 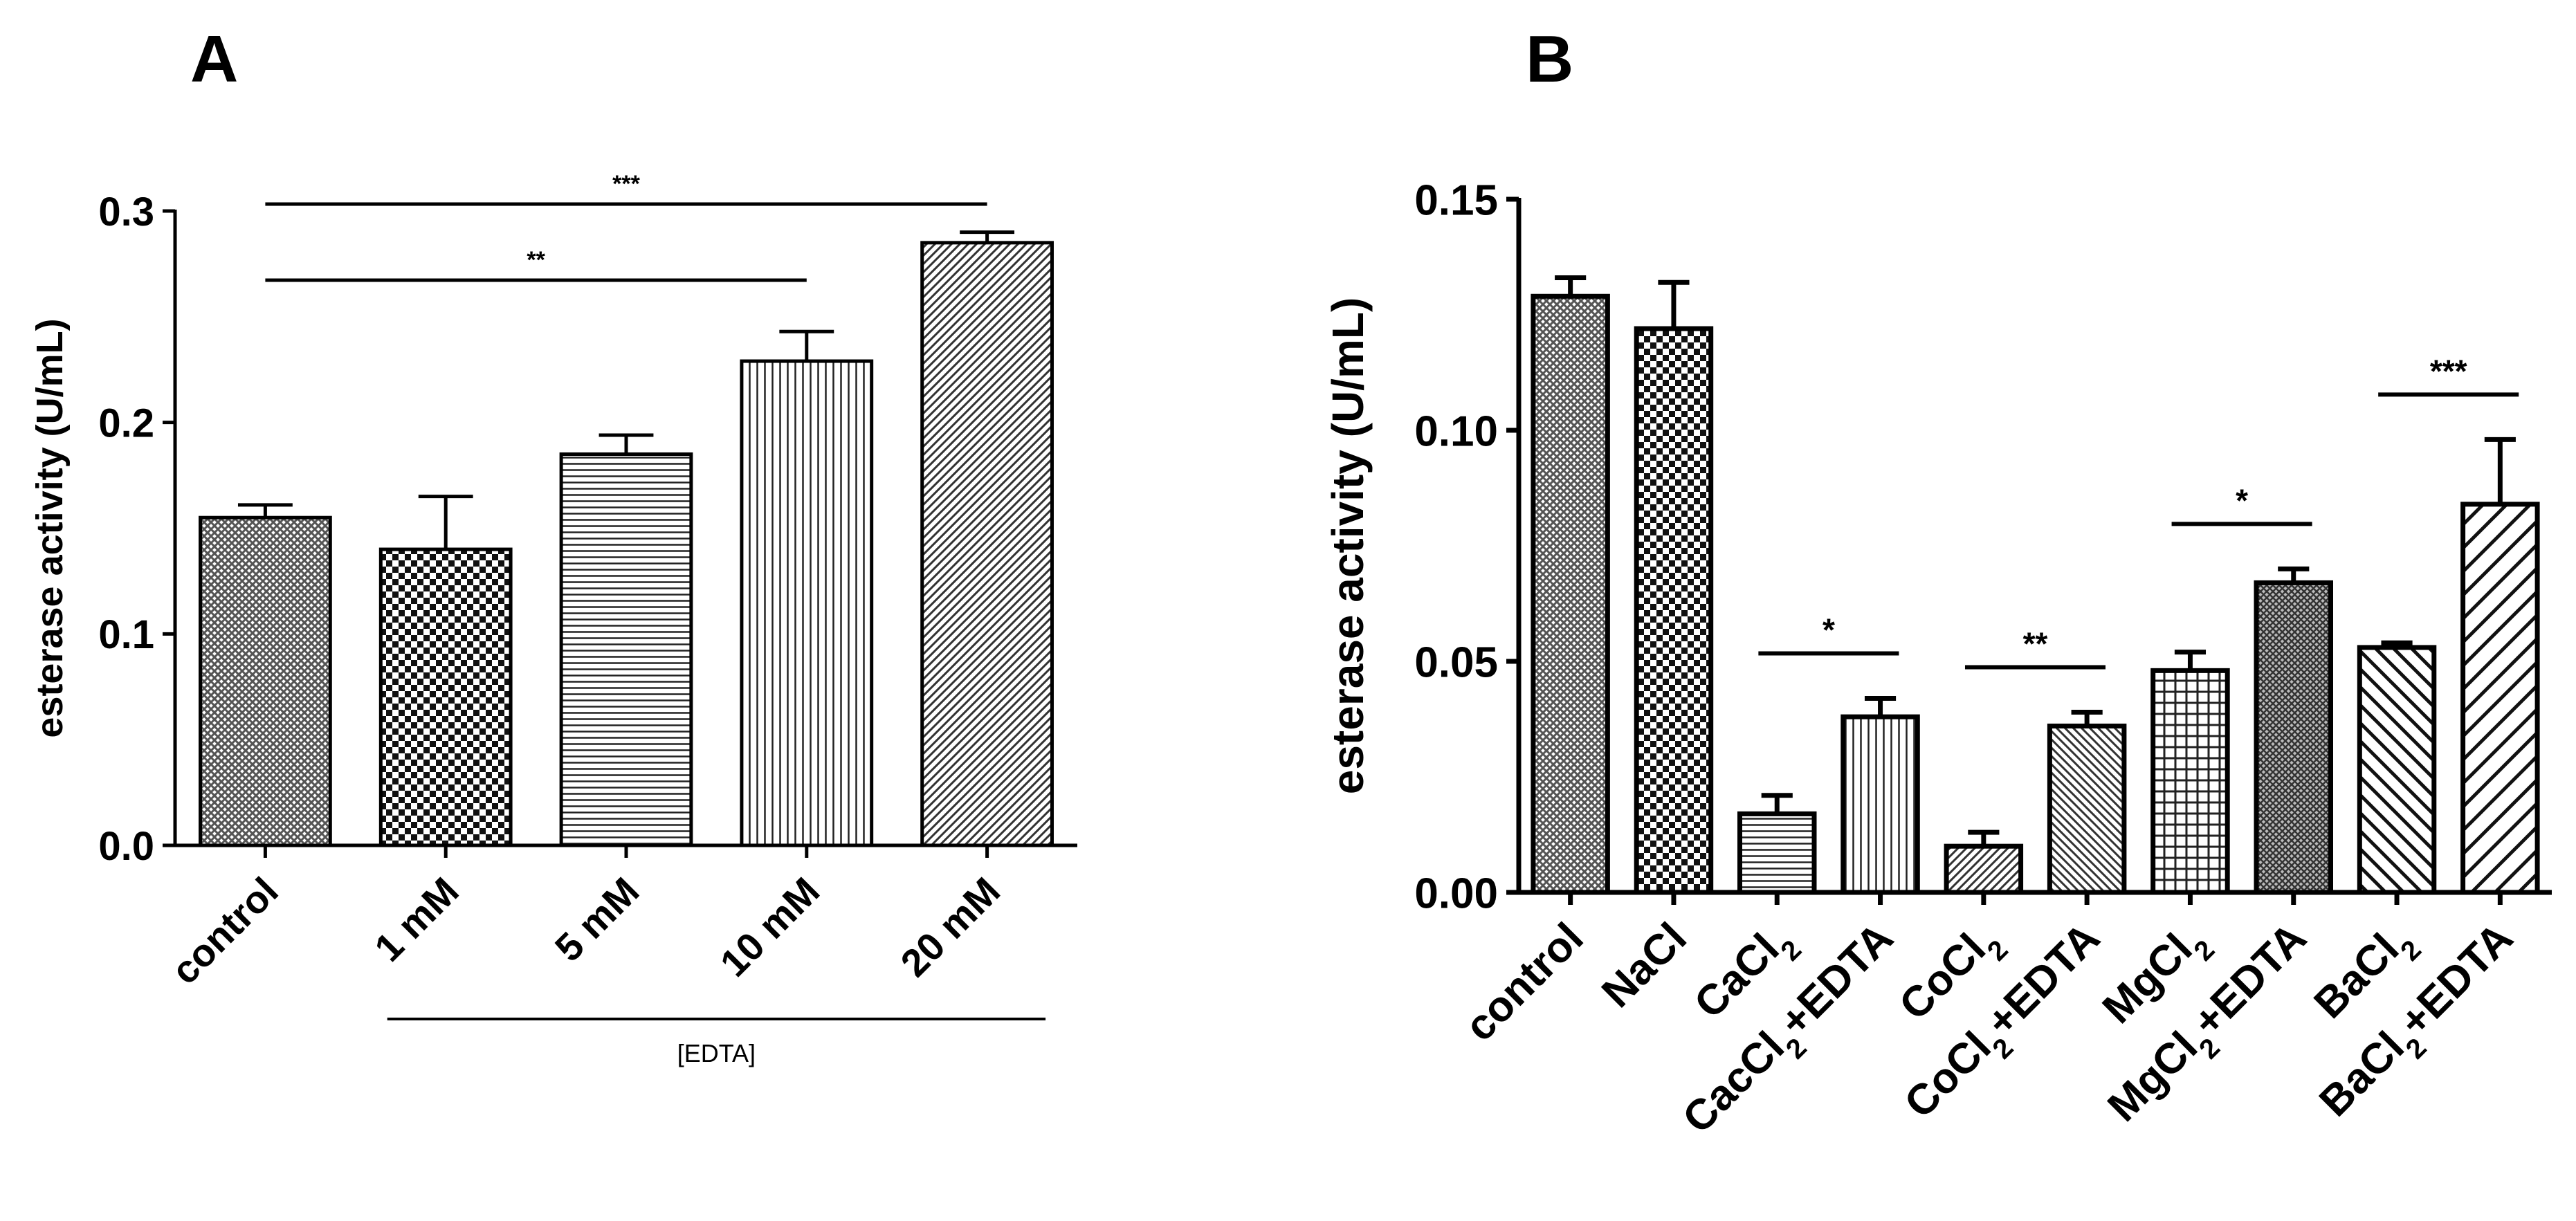 I want to click on x-category-label: NaCl, so click(x=1645, y=965).